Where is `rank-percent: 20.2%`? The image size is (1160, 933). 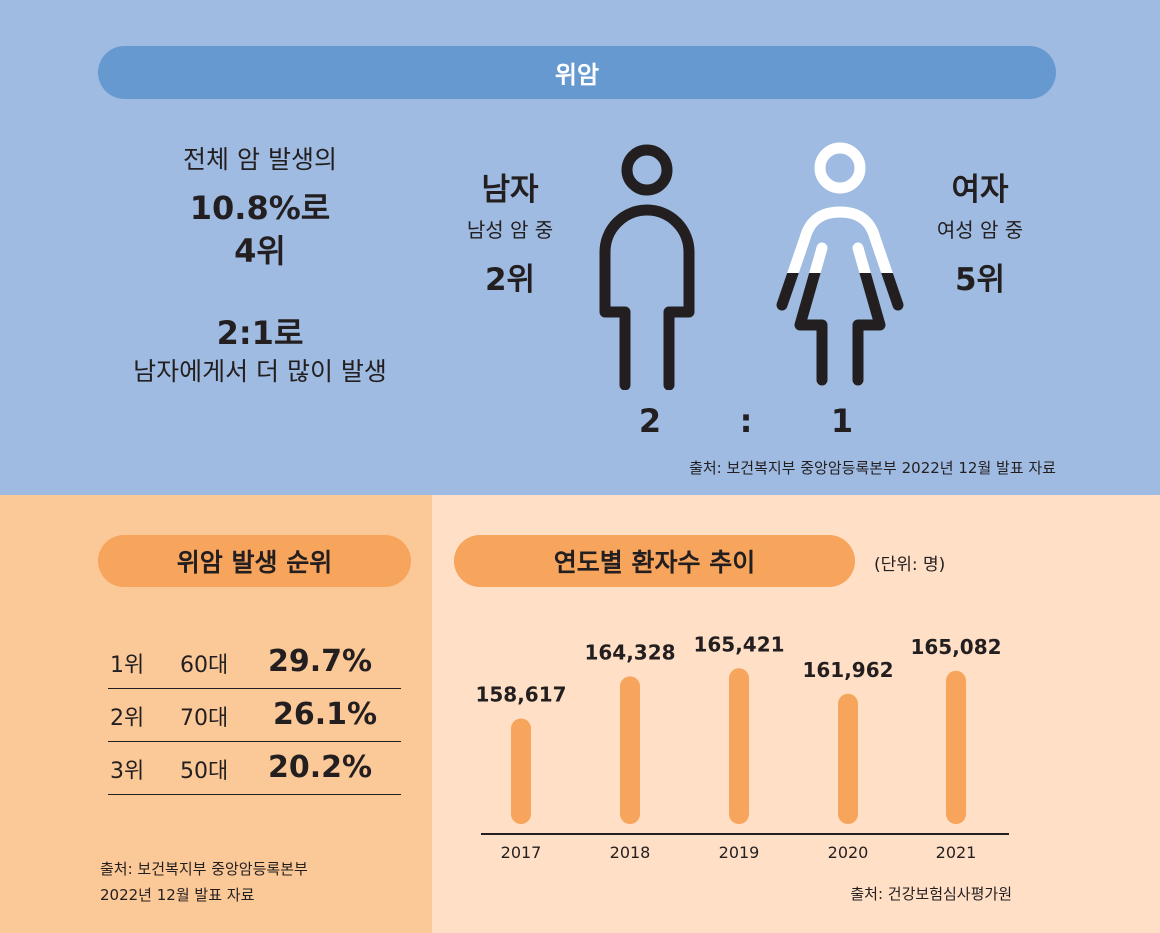 rank-percent: 20.2% is located at coordinates (320, 767).